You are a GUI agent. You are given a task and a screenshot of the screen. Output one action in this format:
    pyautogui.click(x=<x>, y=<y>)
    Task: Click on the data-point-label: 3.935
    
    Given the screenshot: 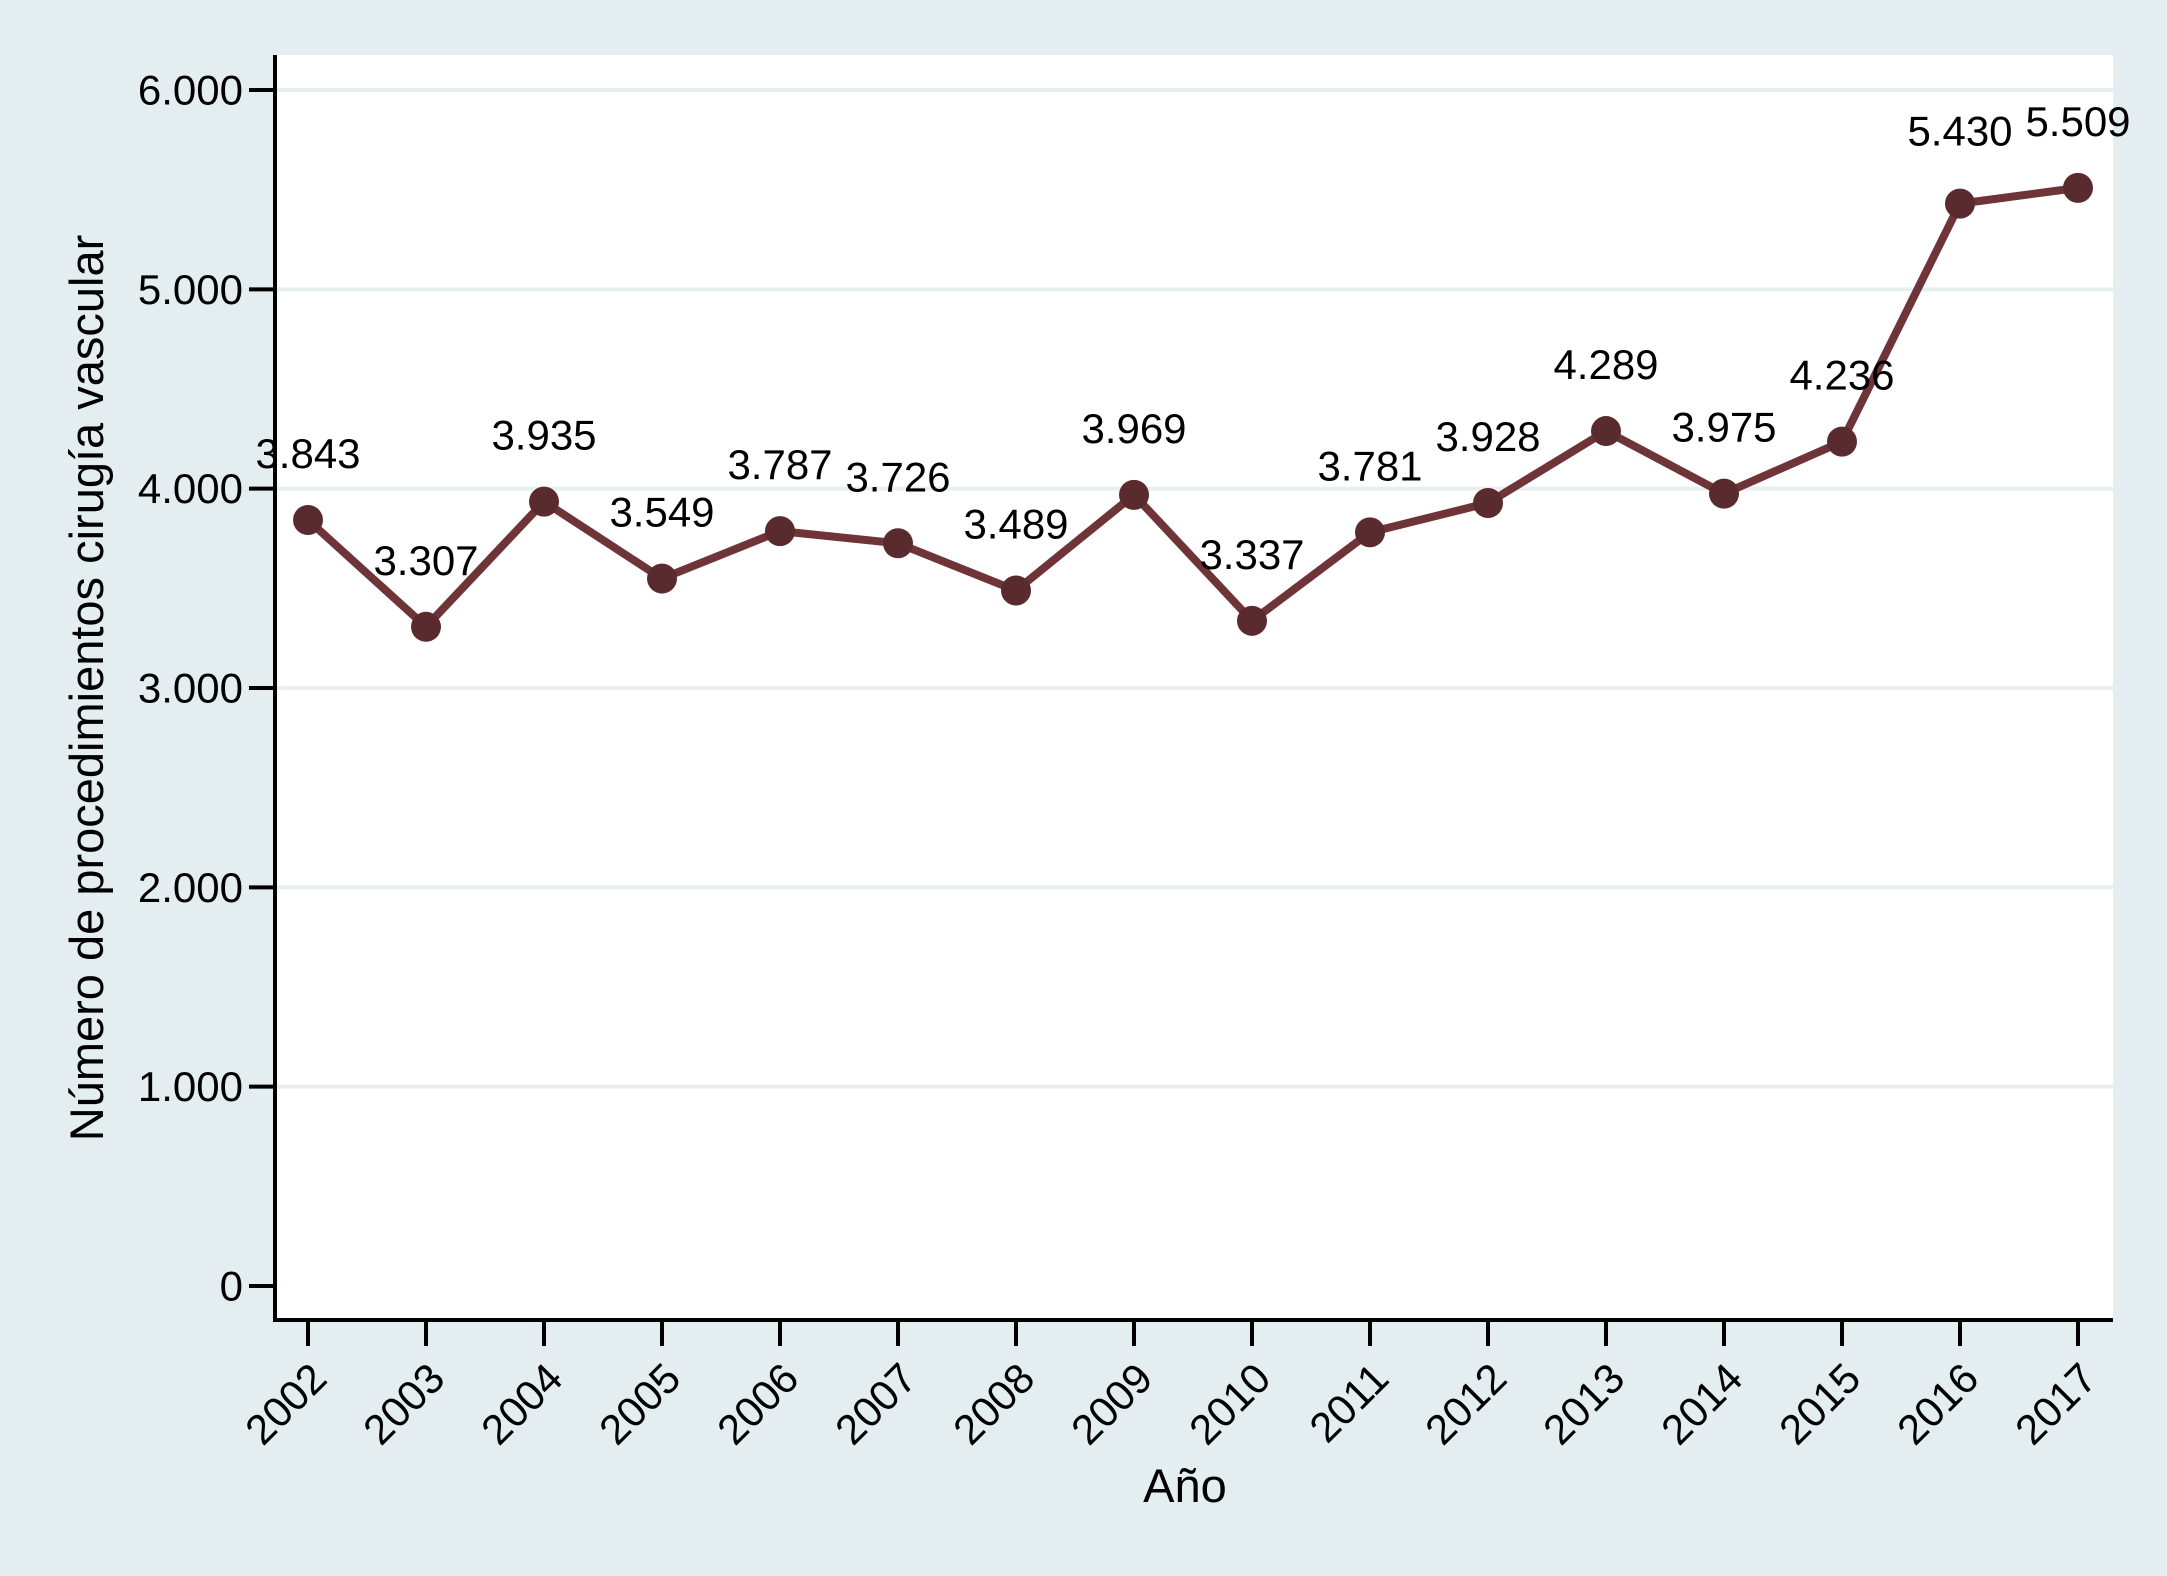 What is the action you would take?
    pyautogui.click(x=543, y=435)
    